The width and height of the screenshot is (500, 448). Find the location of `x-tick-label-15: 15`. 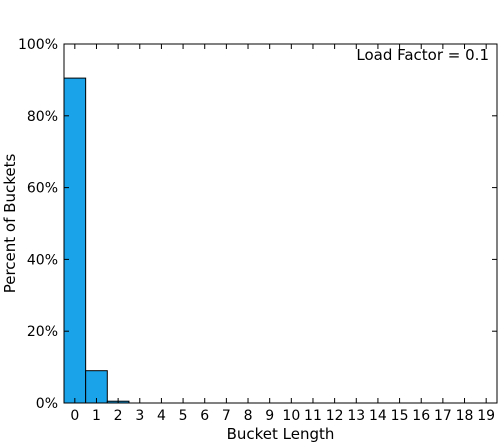

x-tick-label-15: 15 is located at coordinates (400, 416).